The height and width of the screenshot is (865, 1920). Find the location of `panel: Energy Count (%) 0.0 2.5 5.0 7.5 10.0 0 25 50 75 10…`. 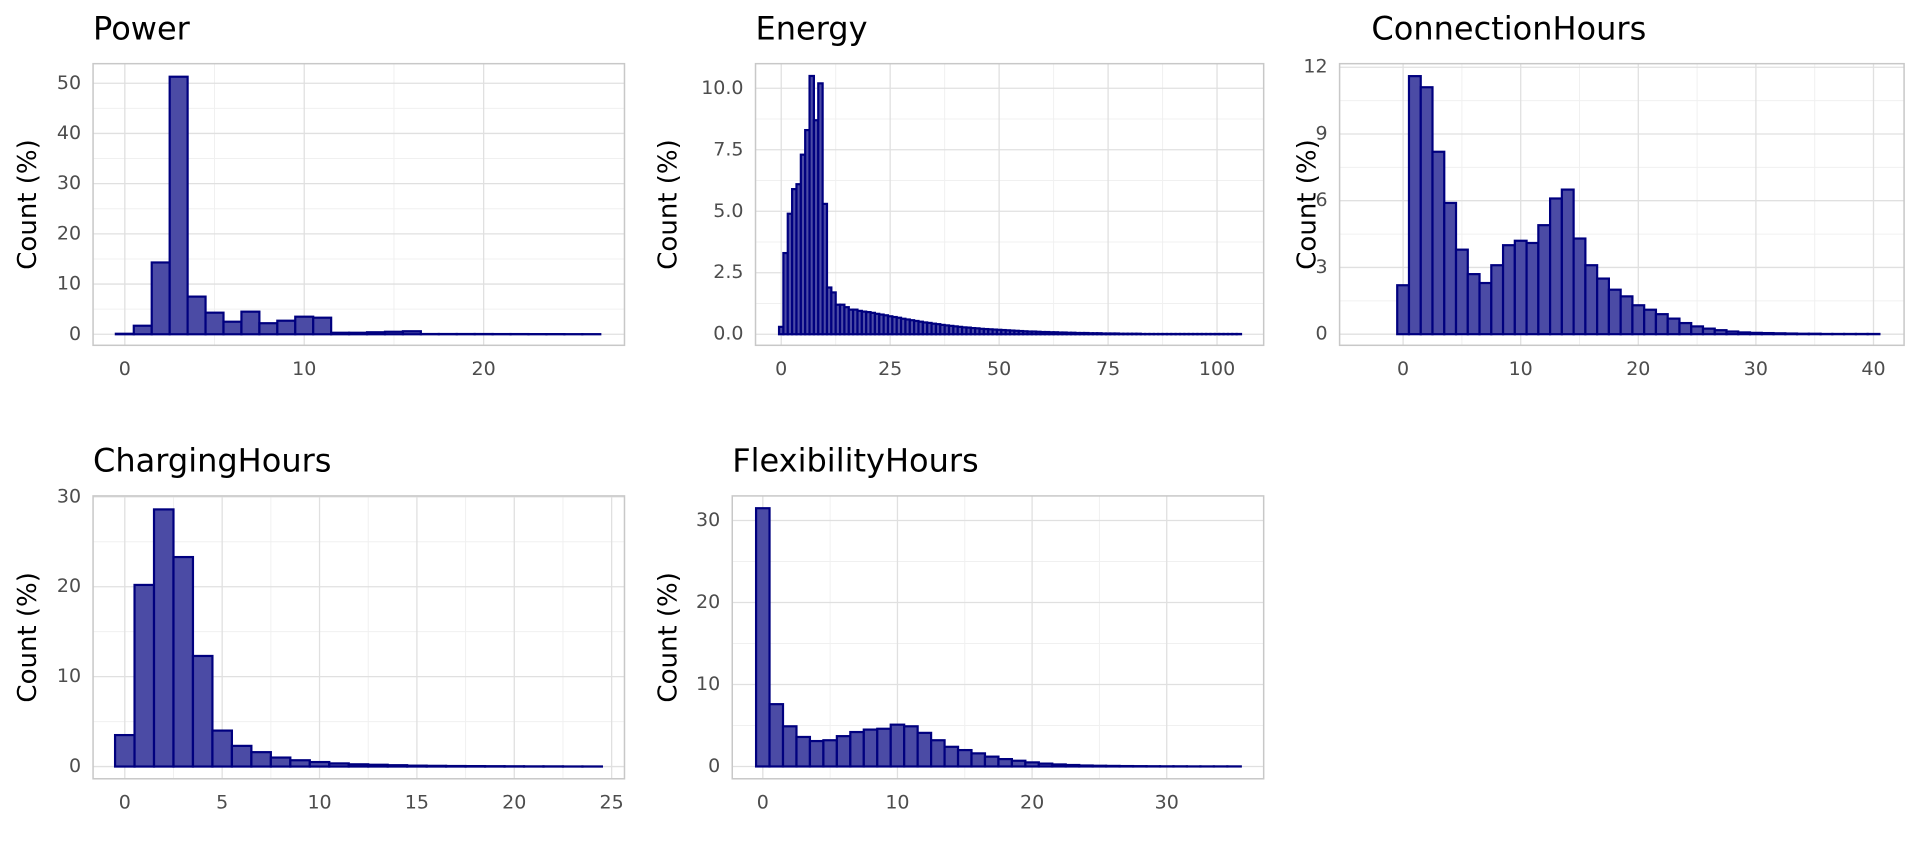

panel: Energy Count (%) 0.0 2.5 5.0 7.5 10.0 0 25 50 75 10… is located at coordinates (959, 194).